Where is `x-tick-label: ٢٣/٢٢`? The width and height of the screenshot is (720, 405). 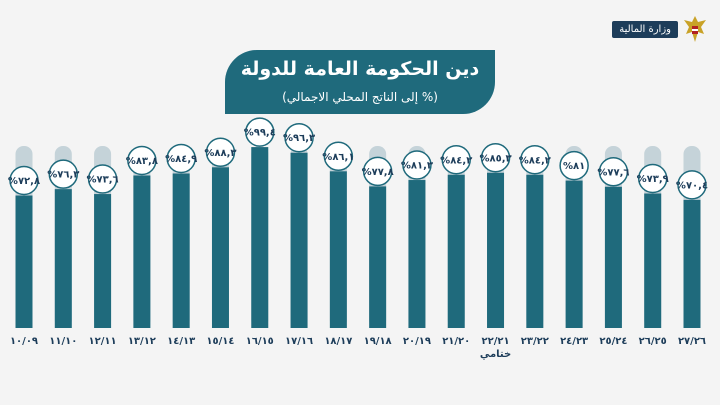
x-tick-label: ٢٣/٢٢ is located at coordinates (535, 341).